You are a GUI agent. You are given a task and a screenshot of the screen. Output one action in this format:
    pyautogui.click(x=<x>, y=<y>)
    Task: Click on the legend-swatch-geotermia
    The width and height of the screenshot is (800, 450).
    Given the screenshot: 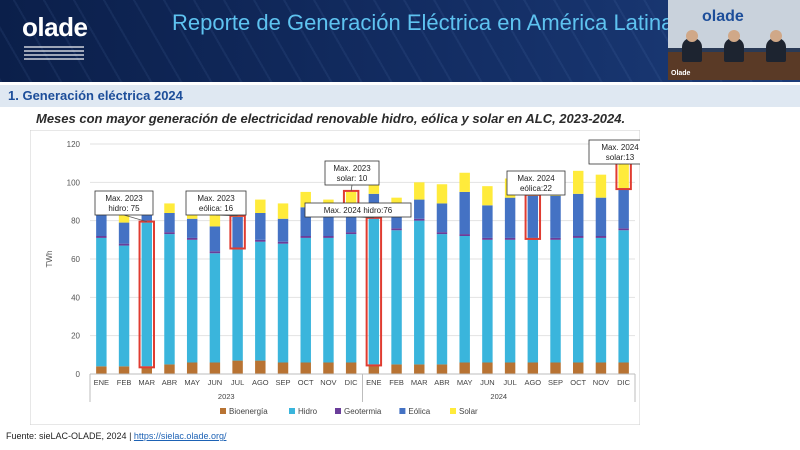 What is the action you would take?
    pyautogui.click(x=338, y=411)
    